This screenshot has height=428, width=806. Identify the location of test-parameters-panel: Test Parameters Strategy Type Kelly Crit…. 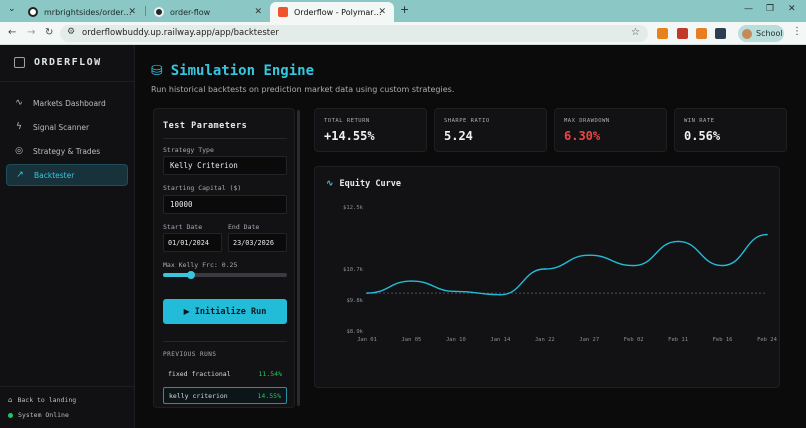
(224, 258).